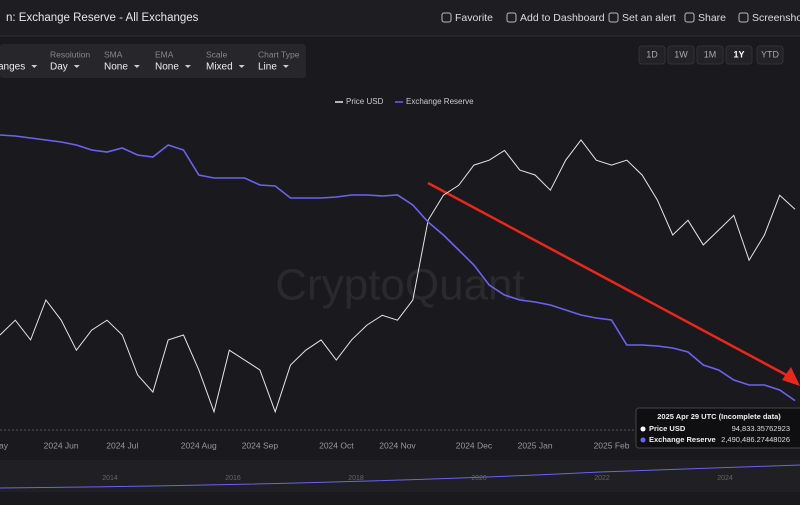 The image size is (800, 505). What do you see at coordinates (712, 18) in the screenshot?
I see `action-label: Share` at bounding box center [712, 18].